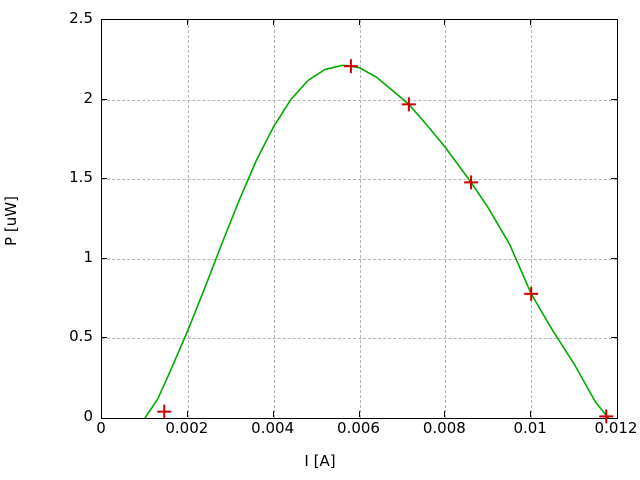  I want to click on y-tick-label: 0.5, so click(81, 336).